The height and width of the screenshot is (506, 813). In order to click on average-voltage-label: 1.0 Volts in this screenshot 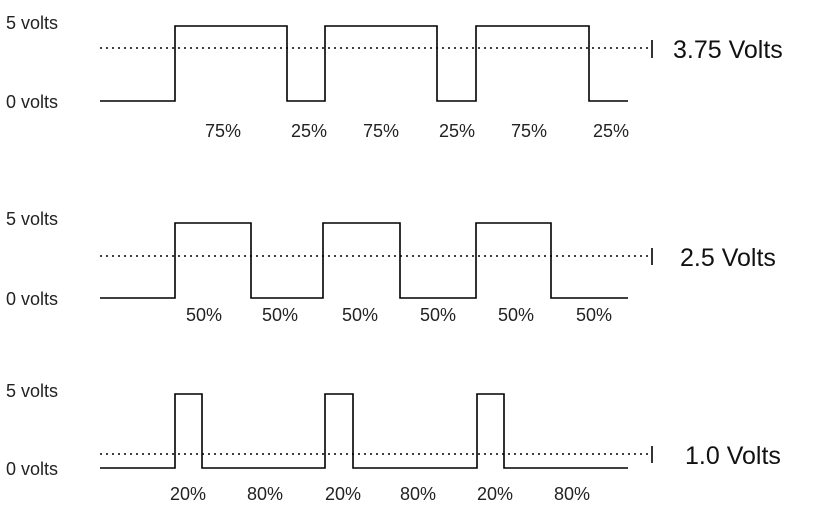, I will do `click(733, 456)`.